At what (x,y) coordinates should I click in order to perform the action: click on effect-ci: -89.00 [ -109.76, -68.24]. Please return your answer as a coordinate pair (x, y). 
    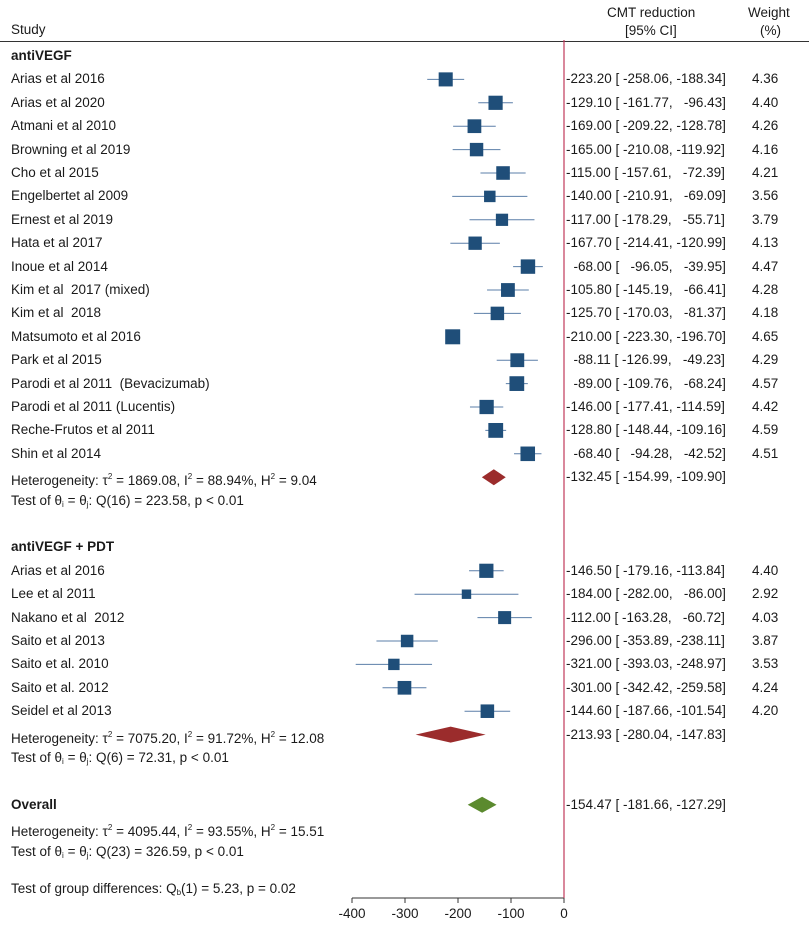
    Looking at the image, I should click on (646, 383).